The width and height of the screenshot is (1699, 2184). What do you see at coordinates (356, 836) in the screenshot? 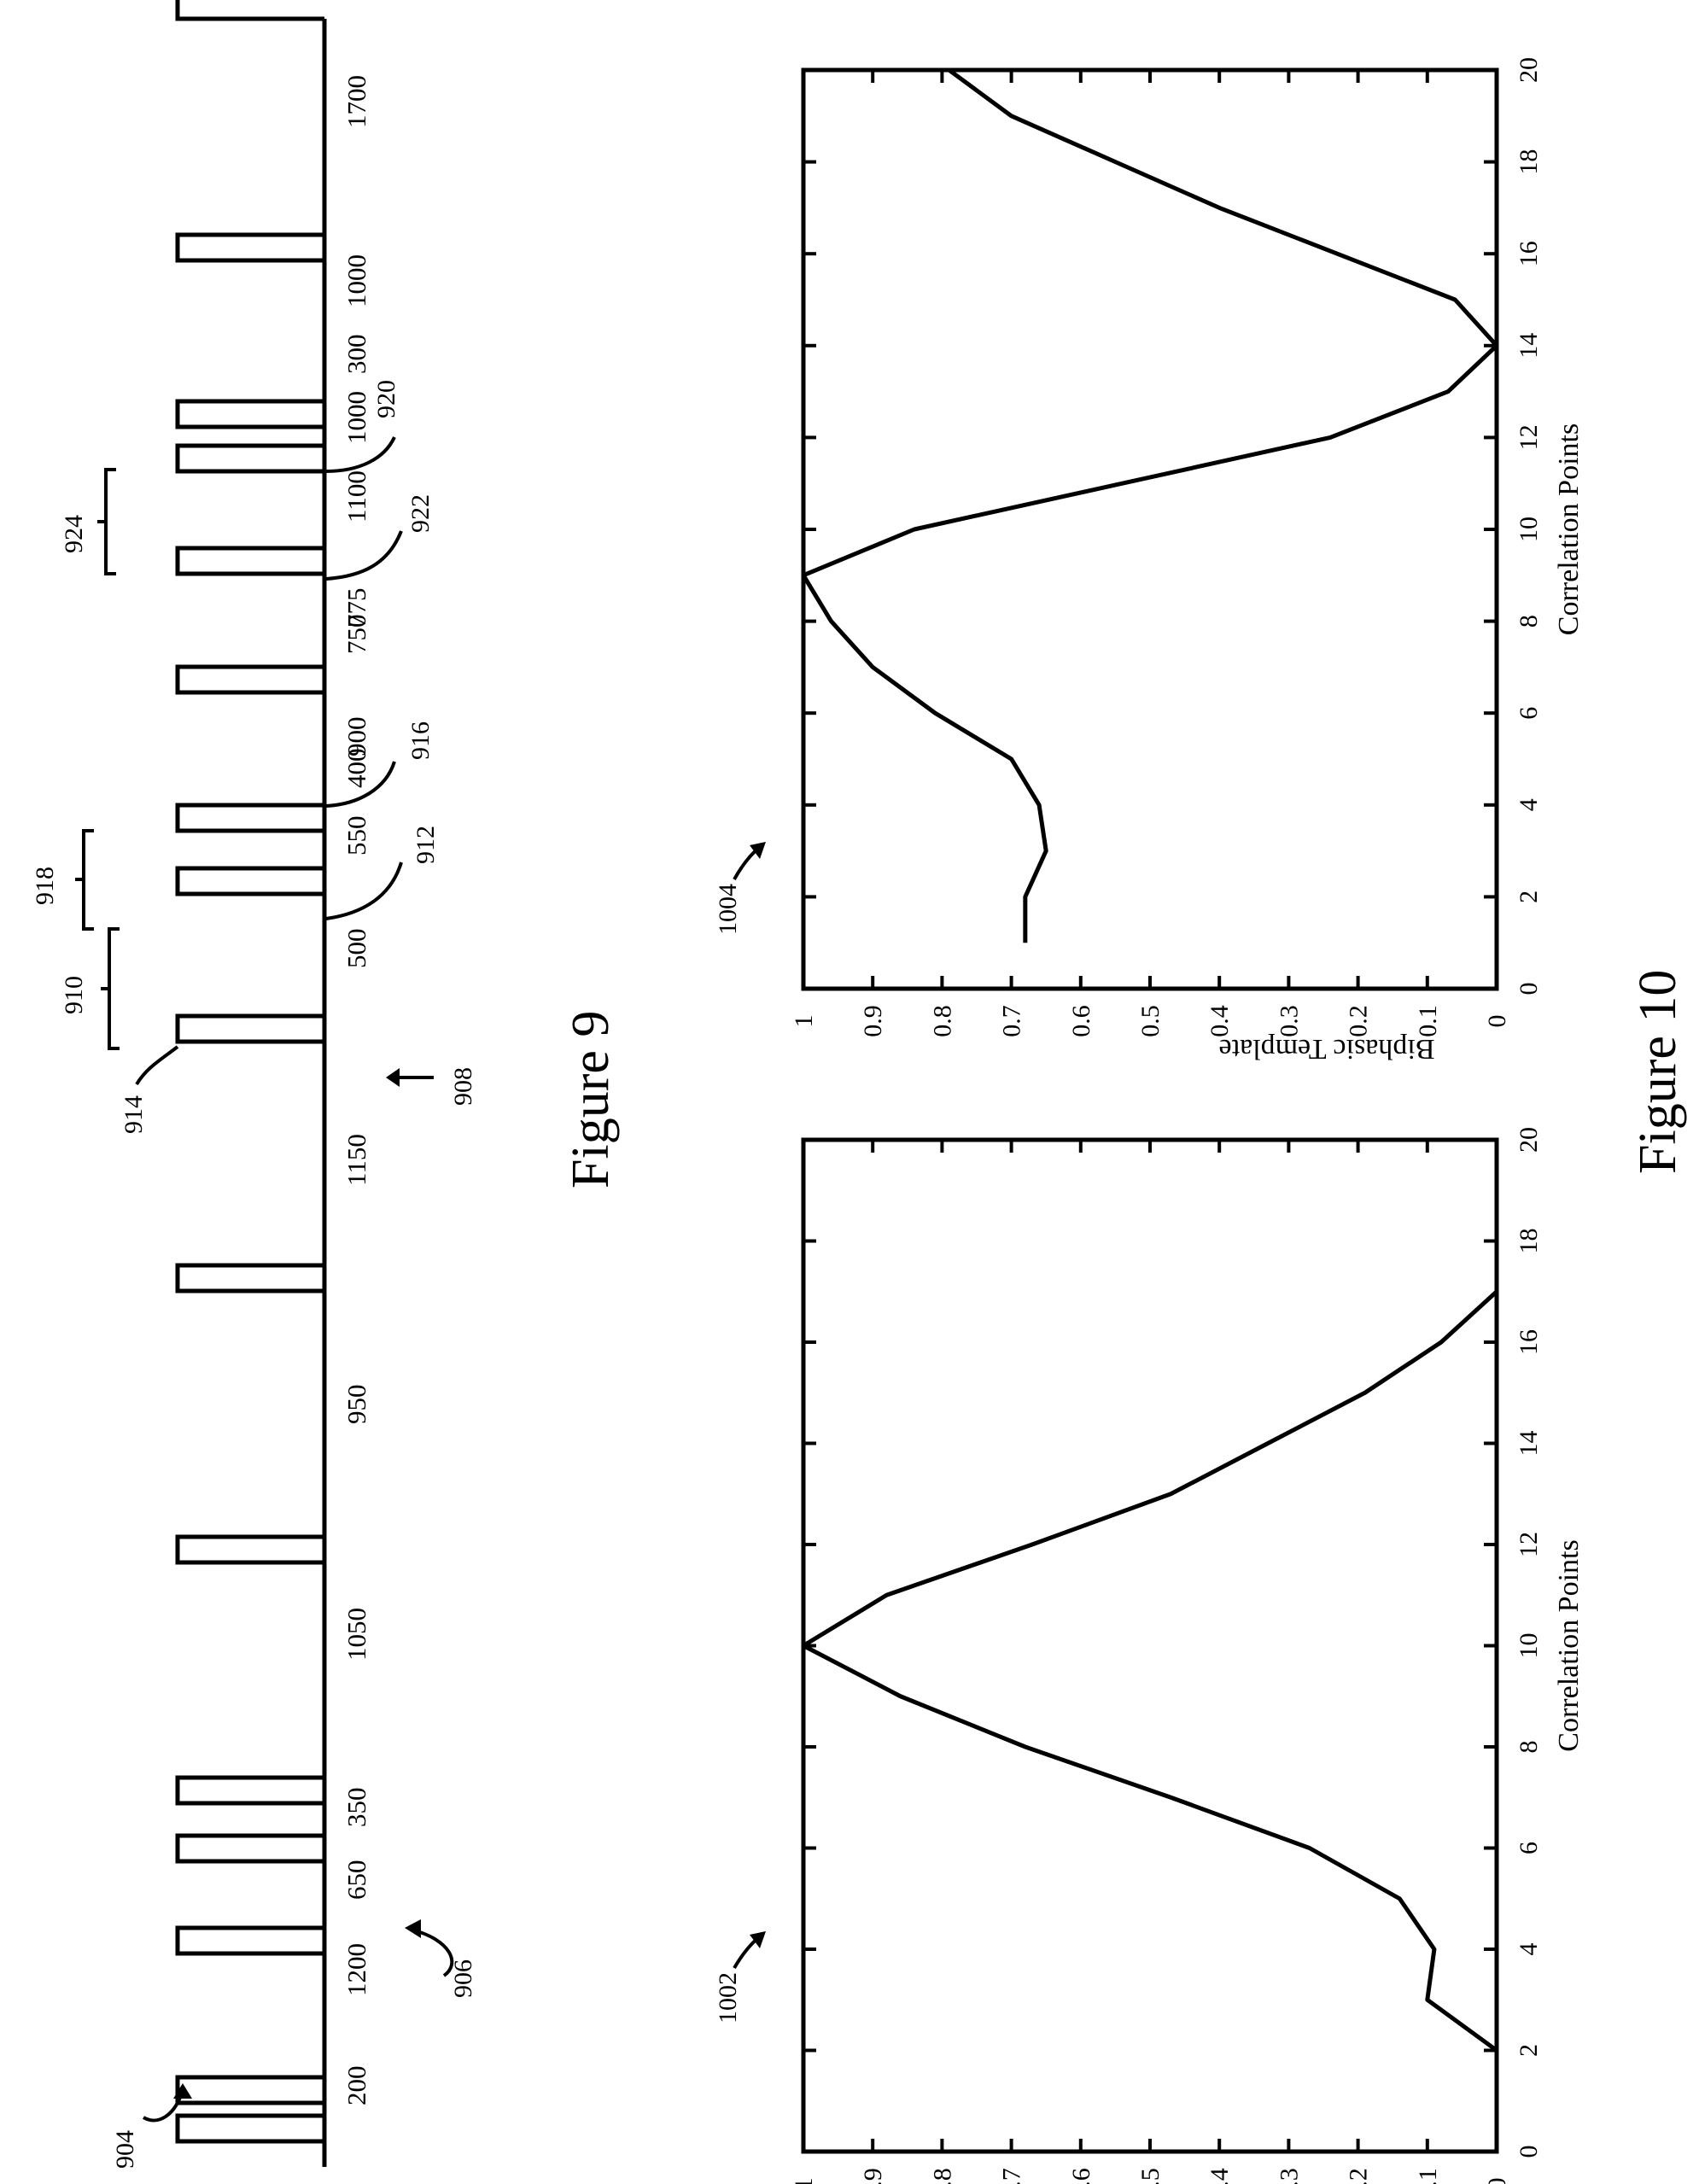
I see `interval-label: 550` at bounding box center [356, 836].